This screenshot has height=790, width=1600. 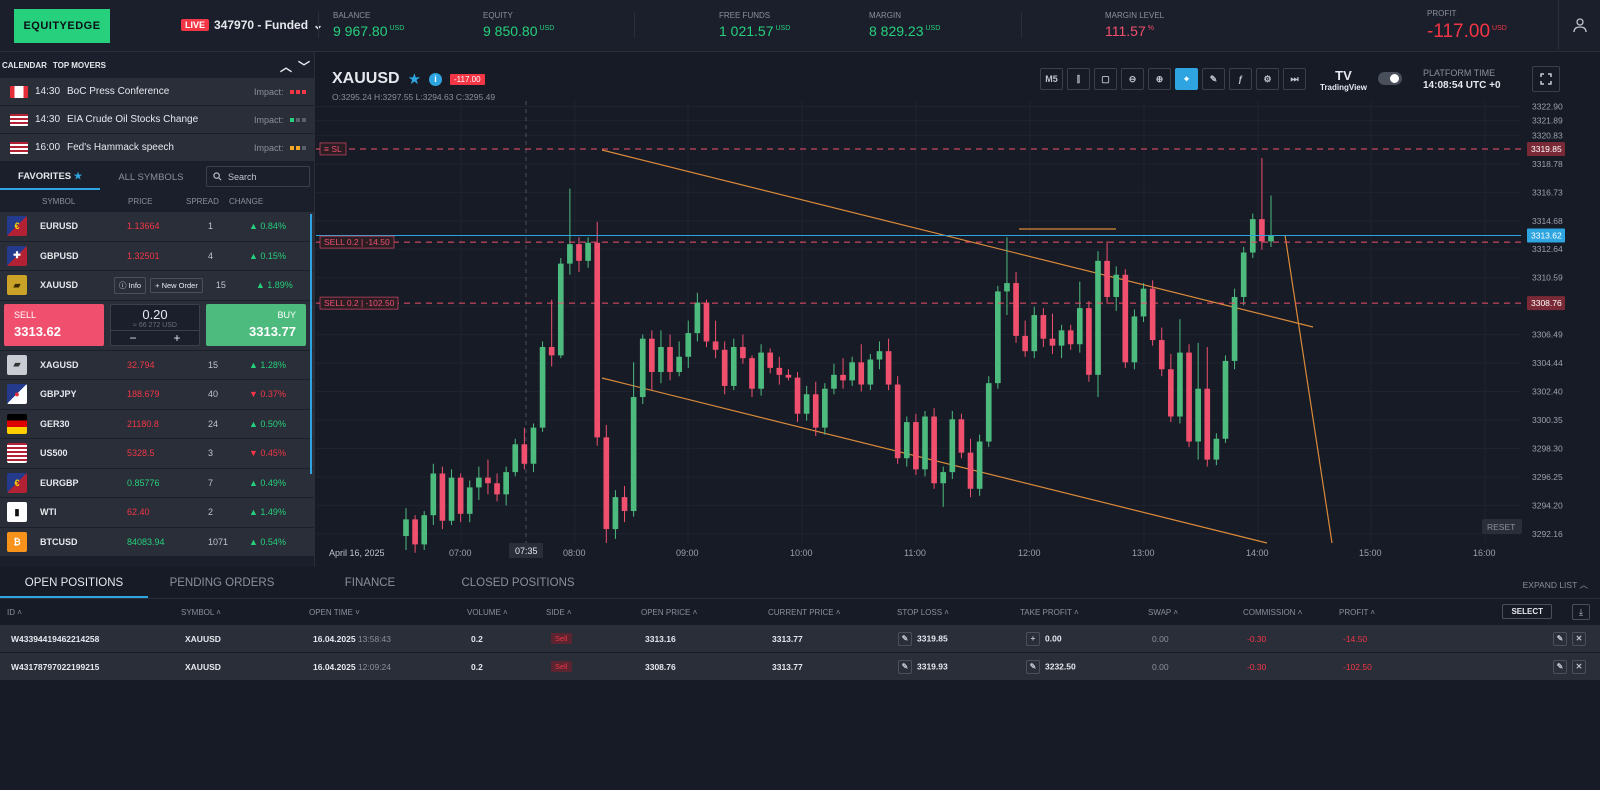 What do you see at coordinates (280, 120) in the screenshot?
I see `impact-indicator: Impact:` at bounding box center [280, 120].